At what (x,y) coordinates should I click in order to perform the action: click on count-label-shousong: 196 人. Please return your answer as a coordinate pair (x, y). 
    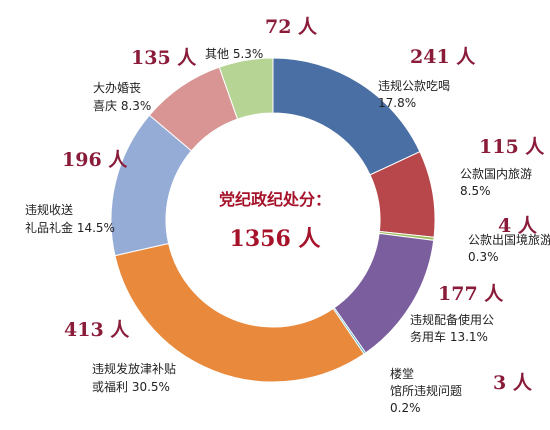
    Looking at the image, I should click on (95, 160).